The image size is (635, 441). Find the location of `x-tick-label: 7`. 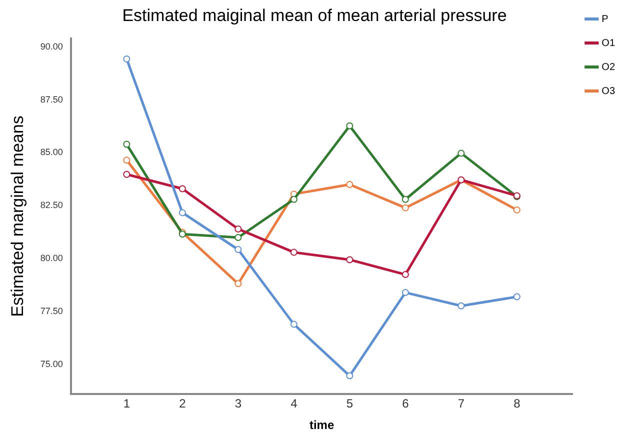

x-tick-label: 7 is located at coordinates (461, 403).